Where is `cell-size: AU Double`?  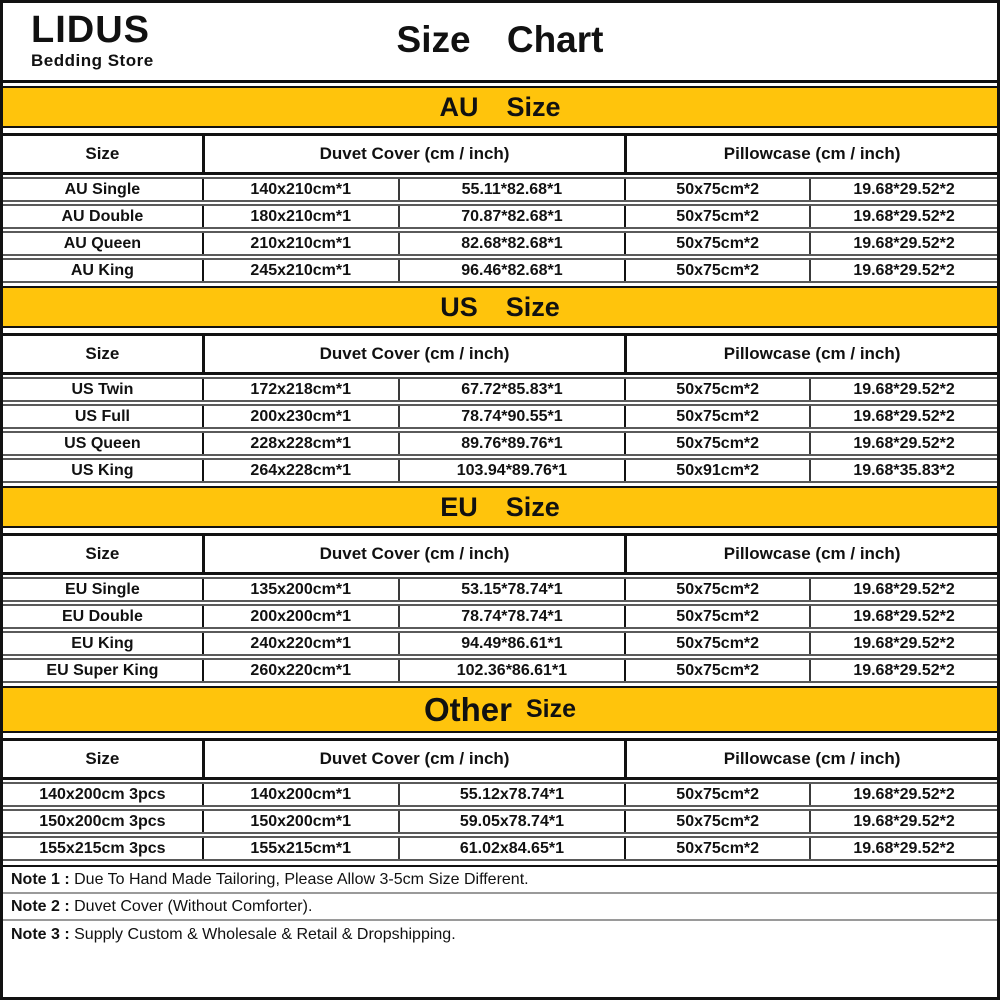 cell-size: AU Double is located at coordinates (102, 216).